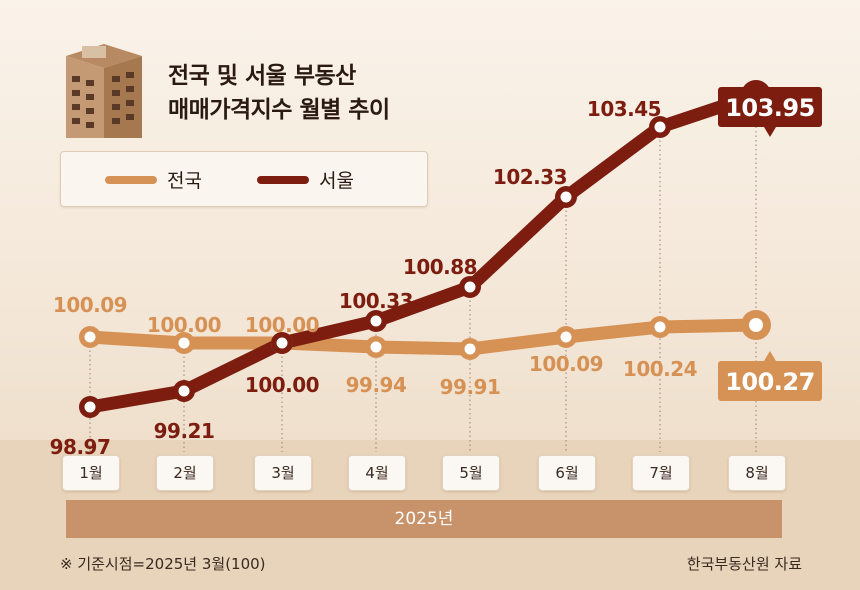  What do you see at coordinates (757, 473) in the screenshot?
I see `x-tick-label: 8월` at bounding box center [757, 473].